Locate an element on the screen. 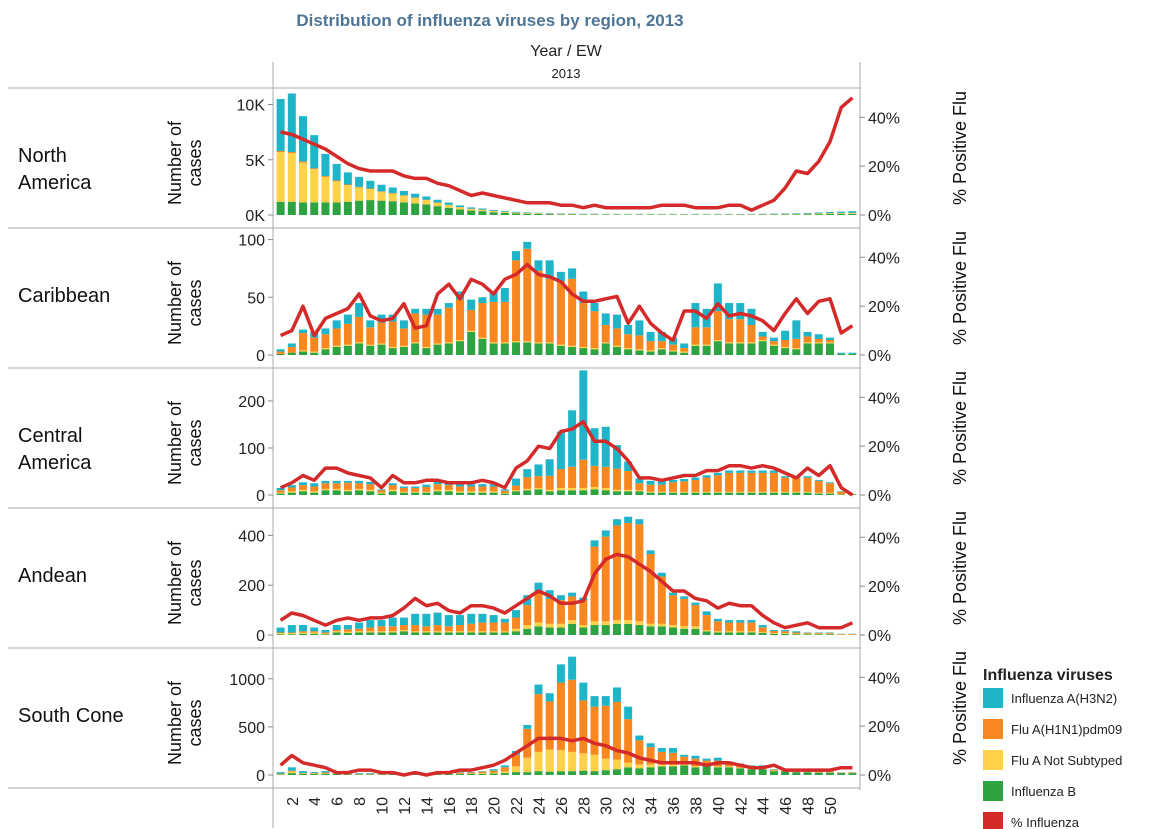 This screenshot has height=829, width=1154. y-tick-label: 0 is located at coordinates (260, 636).